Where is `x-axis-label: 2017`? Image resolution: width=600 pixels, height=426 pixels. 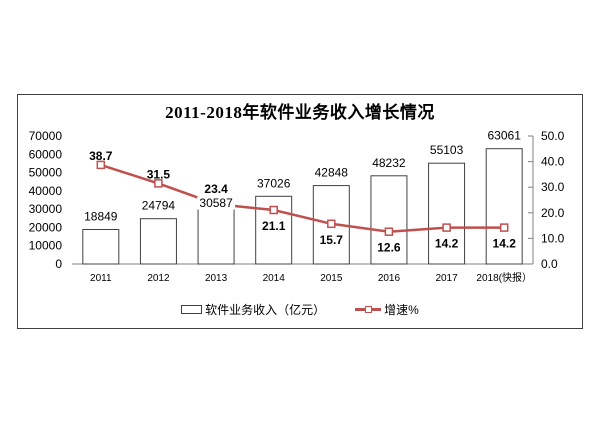
x-axis-label: 2017 is located at coordinates (446, 278).